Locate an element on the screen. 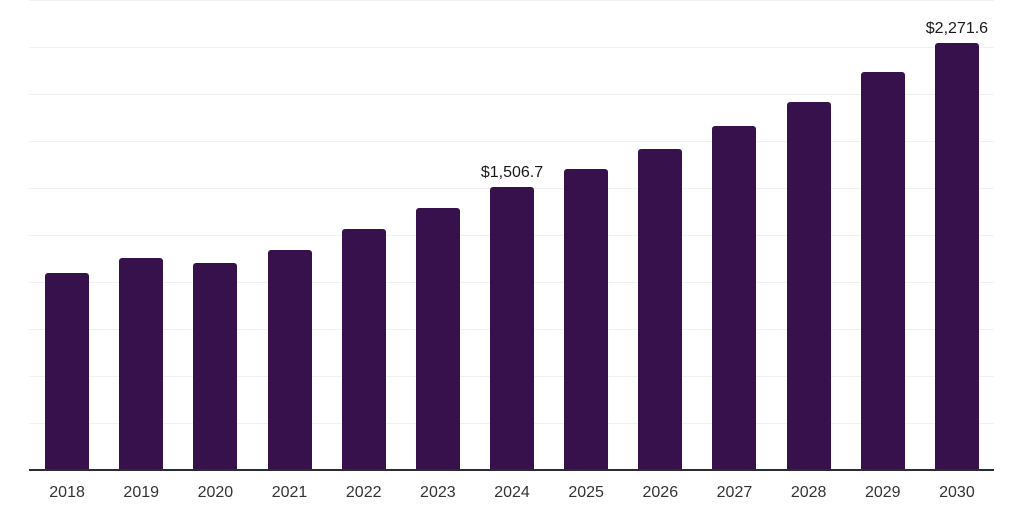  bar-2019 is located at coordinates (141, 363).